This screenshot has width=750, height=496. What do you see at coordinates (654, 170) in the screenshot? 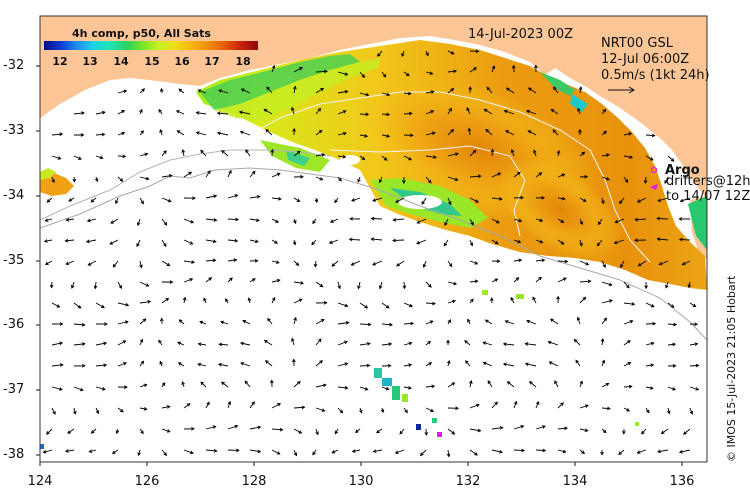
I see `argo-float-marker` at bounding box center [654, 170].